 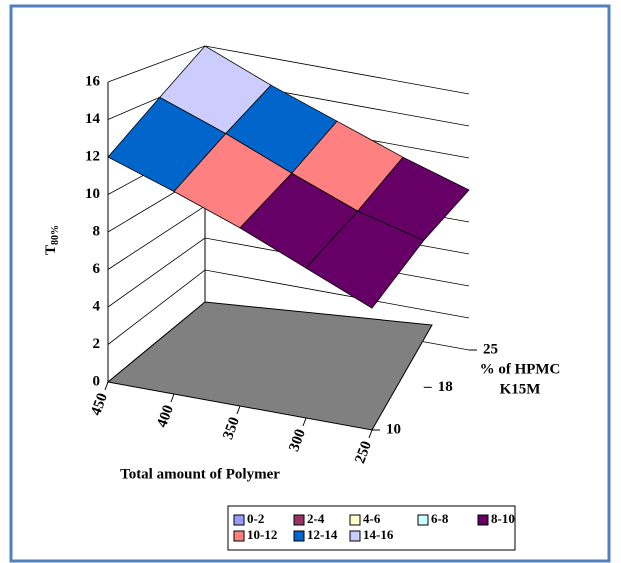 I want to click on x-axis-title: Total amount of Polymer, so click(x=200, y=474).